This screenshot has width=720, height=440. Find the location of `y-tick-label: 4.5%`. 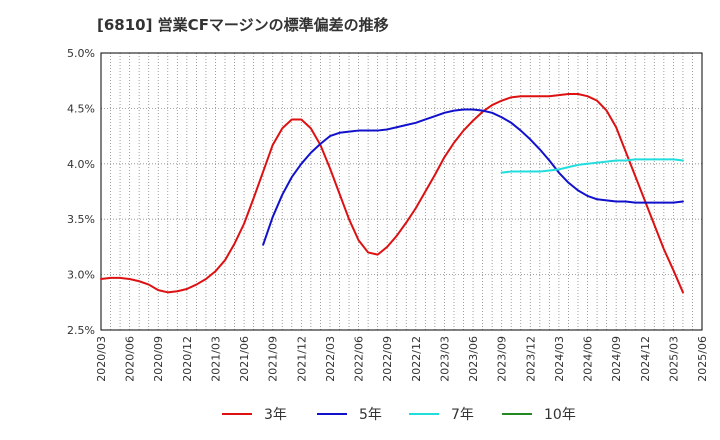

y-tick-label: 4.5% is located at coordinates (81, 108).